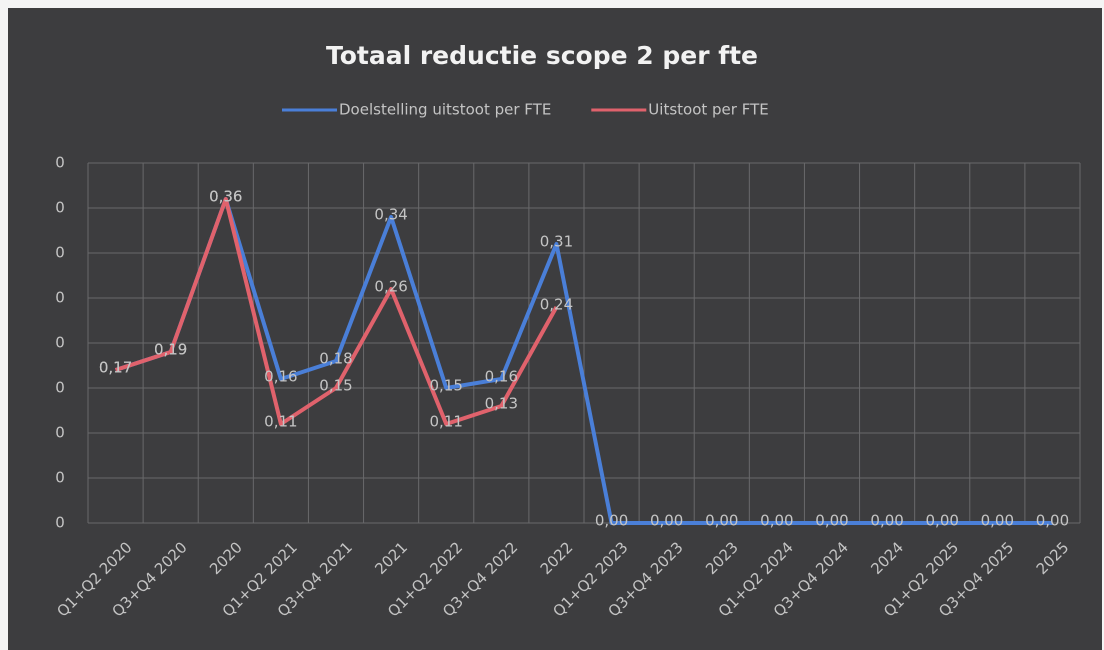  What do you see at coordinates (336, 311) in the screenshot?
I see `series-line` at bounding box center [336, 311].